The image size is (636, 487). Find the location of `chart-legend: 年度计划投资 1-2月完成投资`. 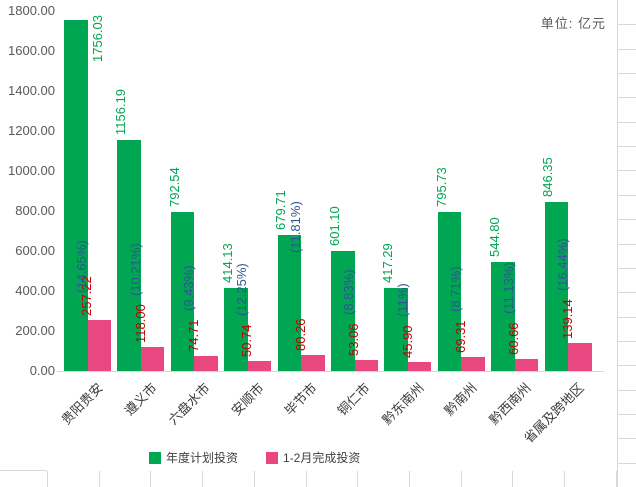

chart-legend: 年度计划投资 1-2月完成投资 is located at coordinates (254, 457).